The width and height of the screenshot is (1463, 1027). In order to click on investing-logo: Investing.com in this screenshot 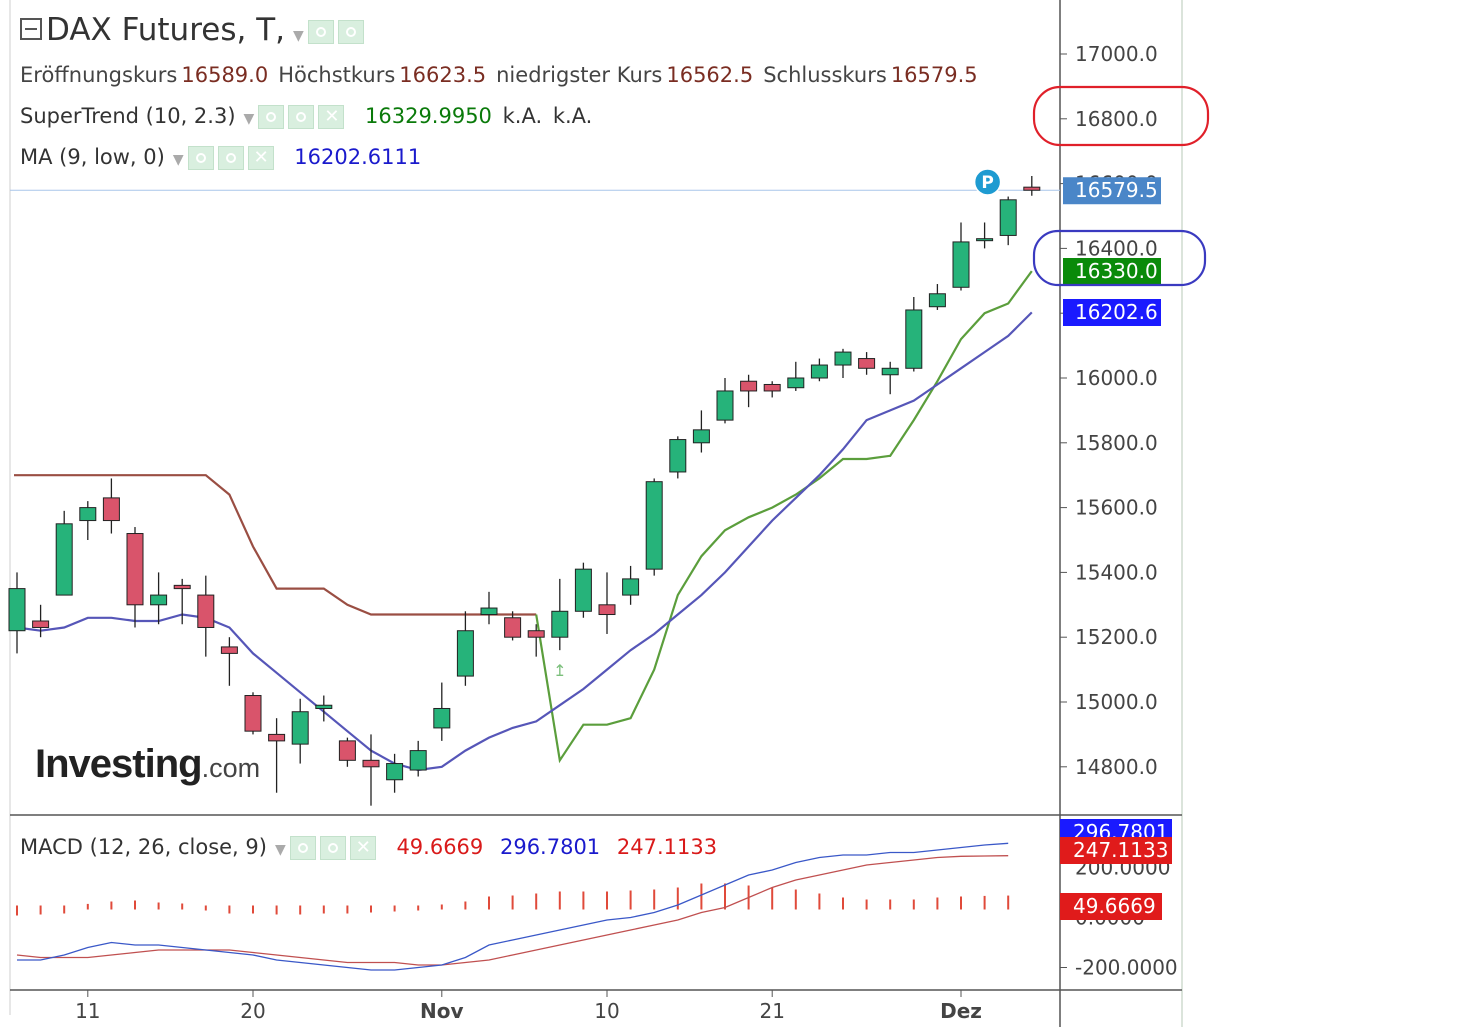, I will do `click(147, 764)`.